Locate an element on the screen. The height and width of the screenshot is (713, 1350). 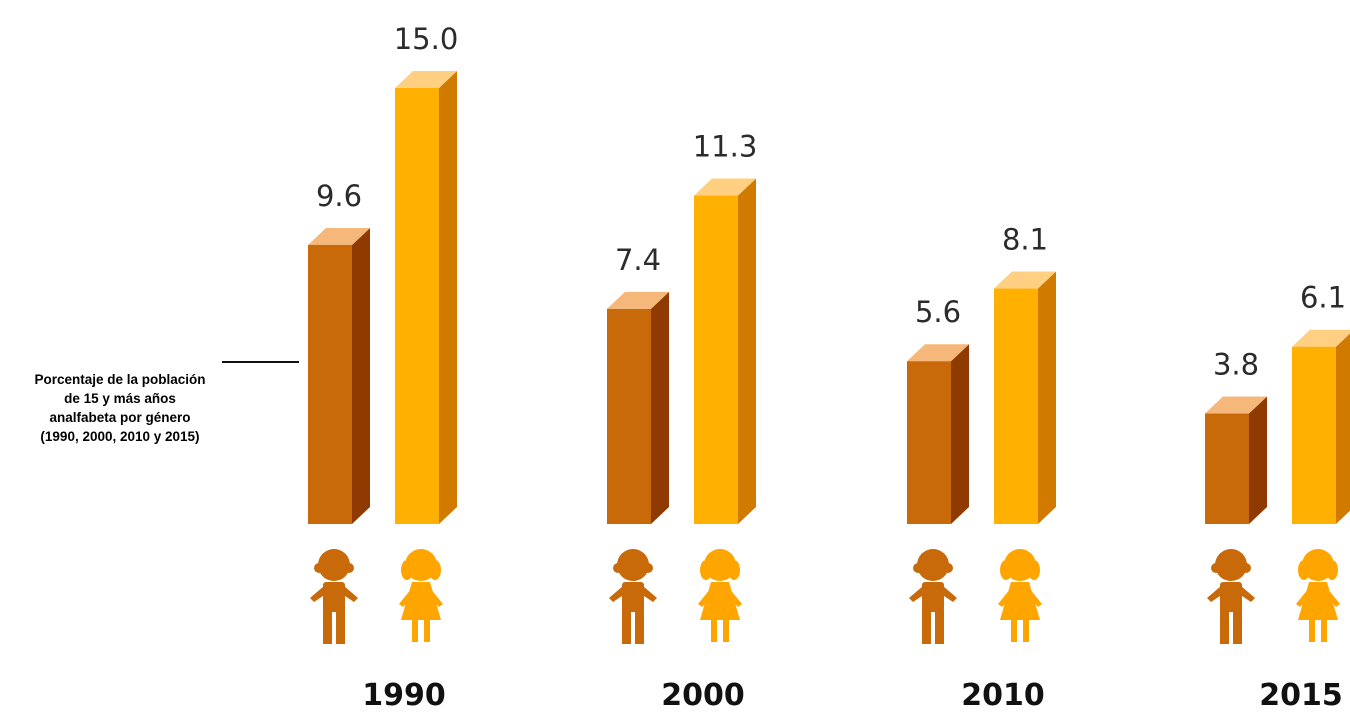
bar-women-2015-side is located at coordinates (1343, 428).